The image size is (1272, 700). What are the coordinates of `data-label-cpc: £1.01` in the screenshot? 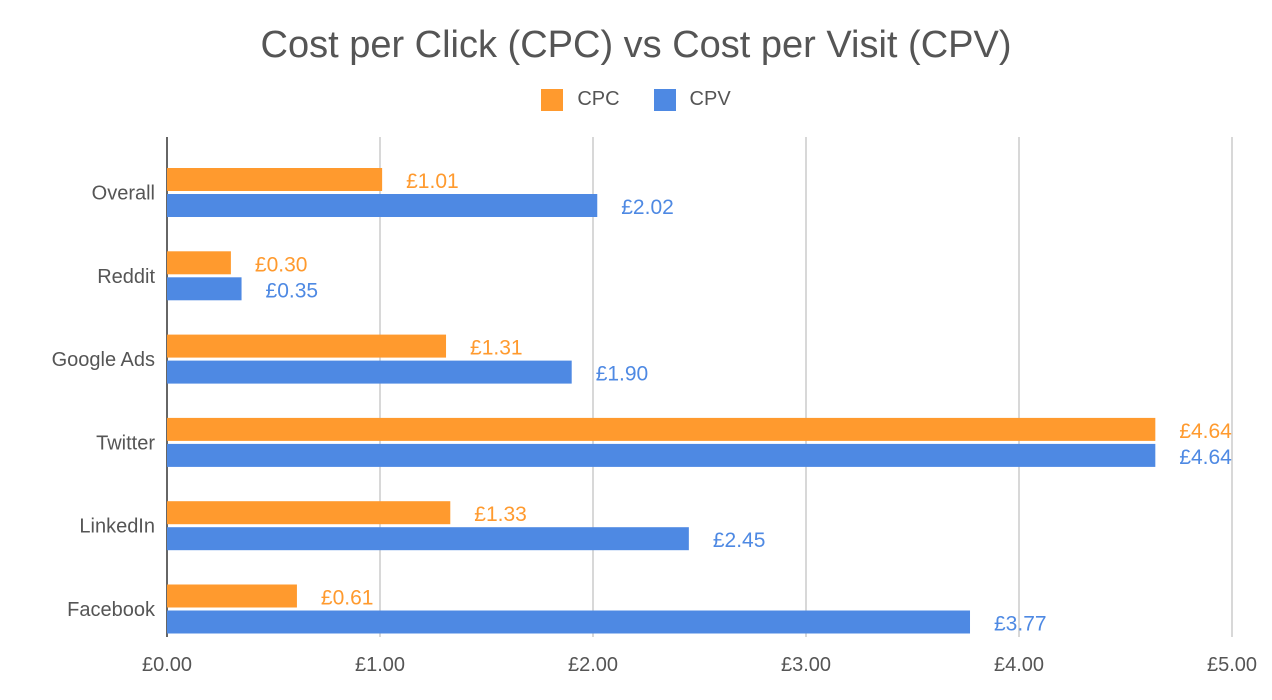 It's located at (432, 181).